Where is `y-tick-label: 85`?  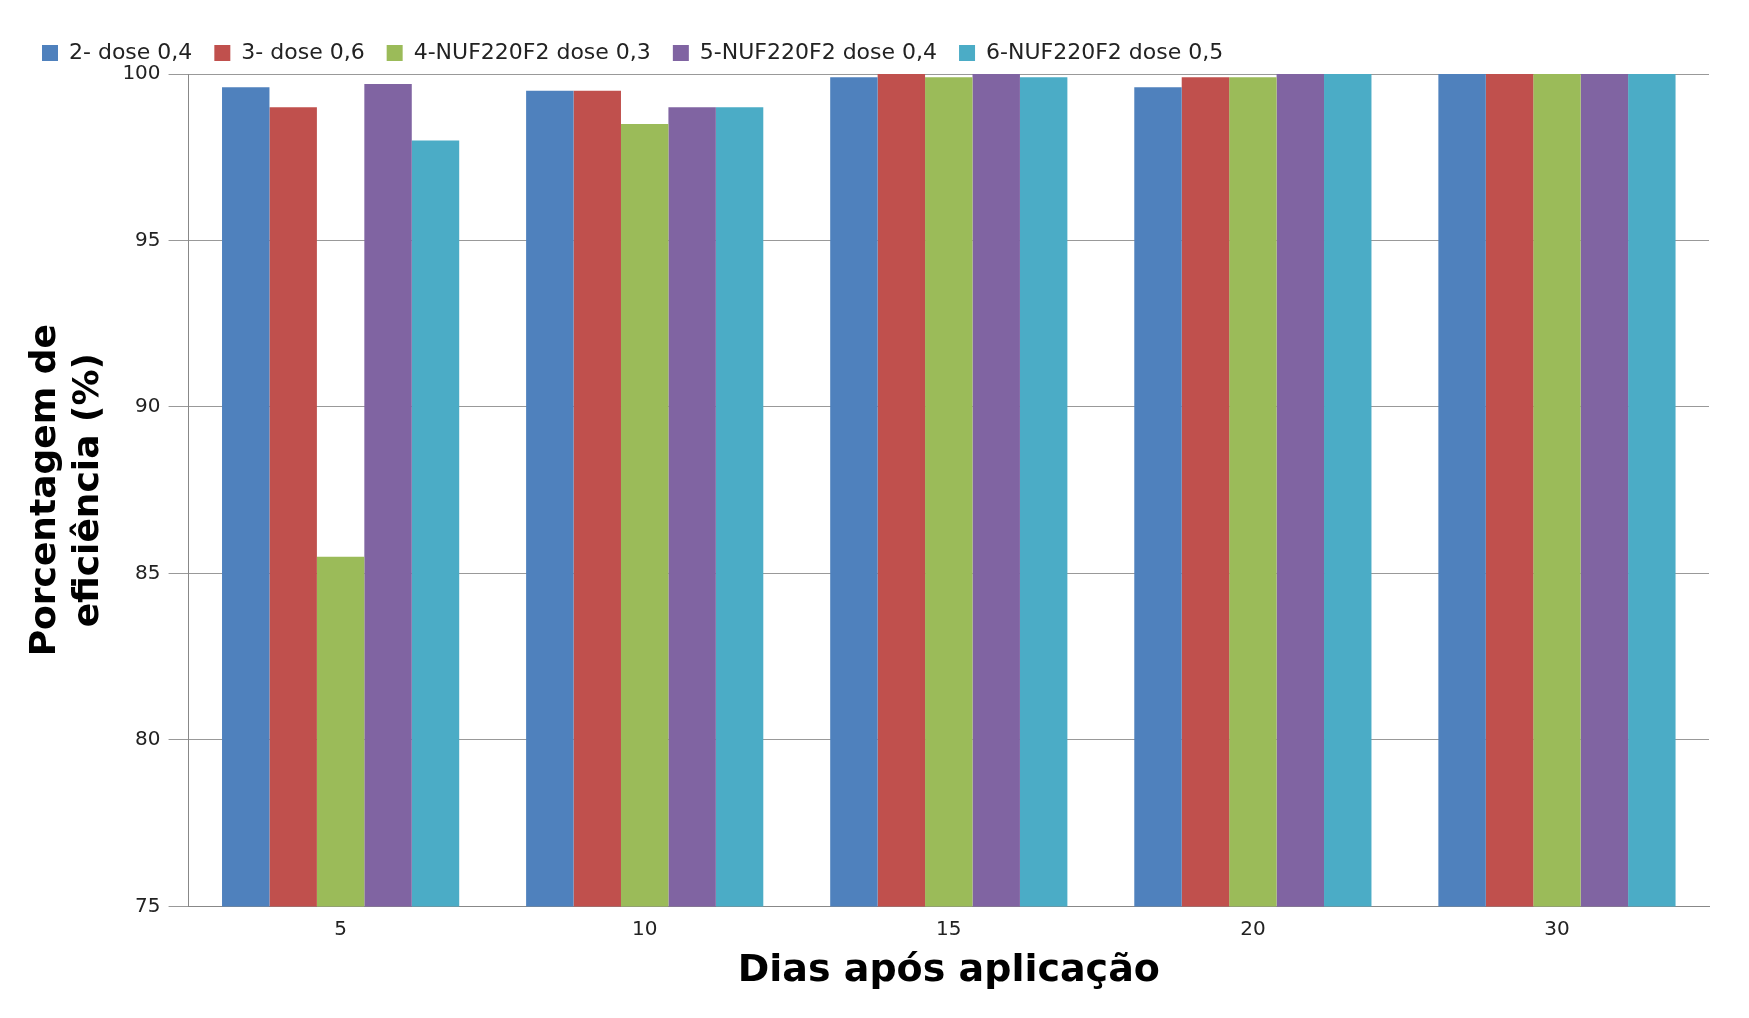
y-tick-label: 85 is located at coordinates (148, 571).